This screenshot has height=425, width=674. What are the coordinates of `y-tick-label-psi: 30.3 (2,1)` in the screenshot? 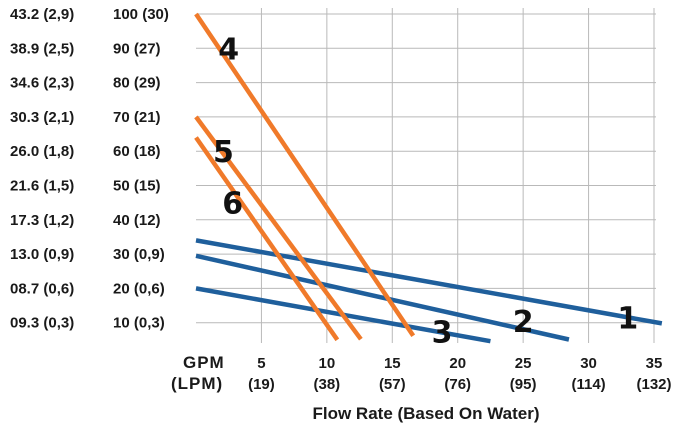 It's located at (42, 117).